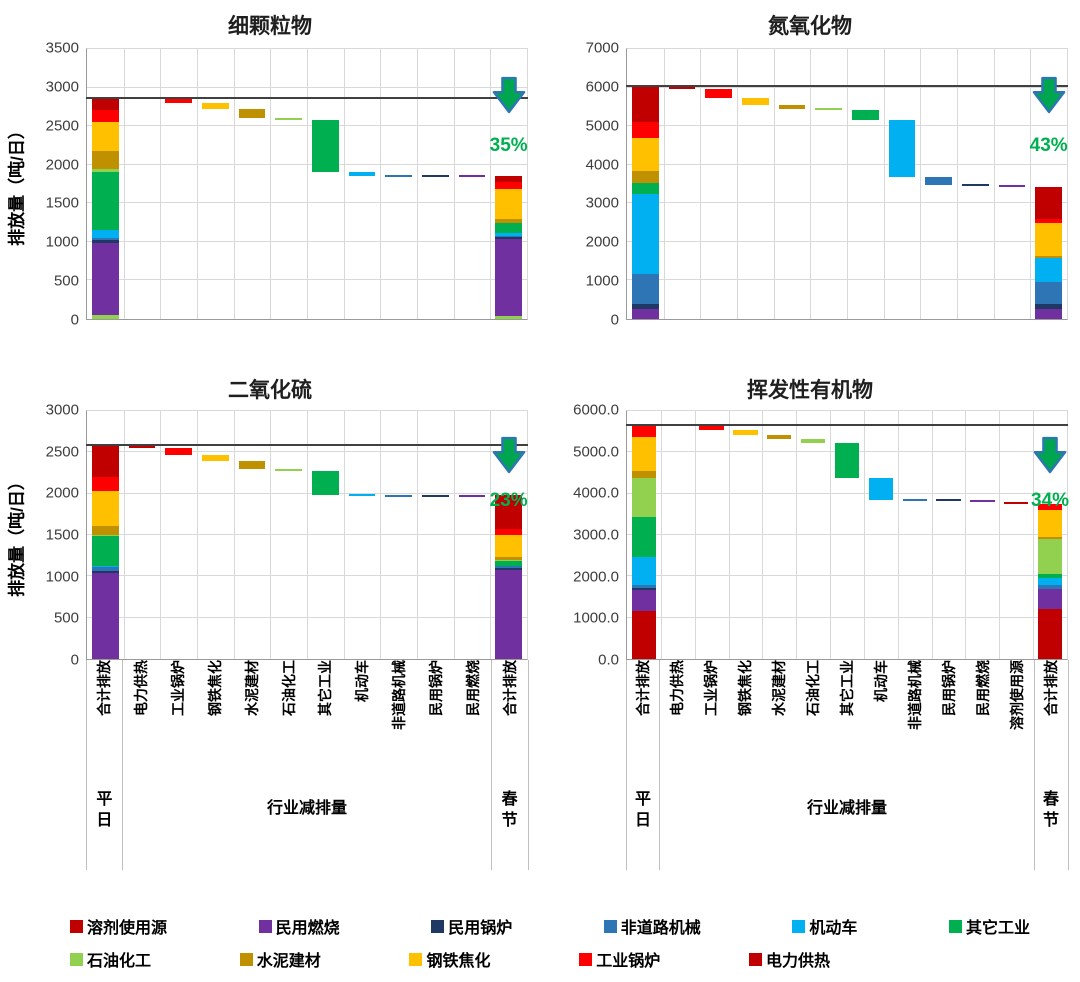 This screenshot has width=1080, height=982. What do you see at coordinates (280, 959) in the screenshot?
I see `legend-item: 水泥建材` at bounding box center [280, 959].